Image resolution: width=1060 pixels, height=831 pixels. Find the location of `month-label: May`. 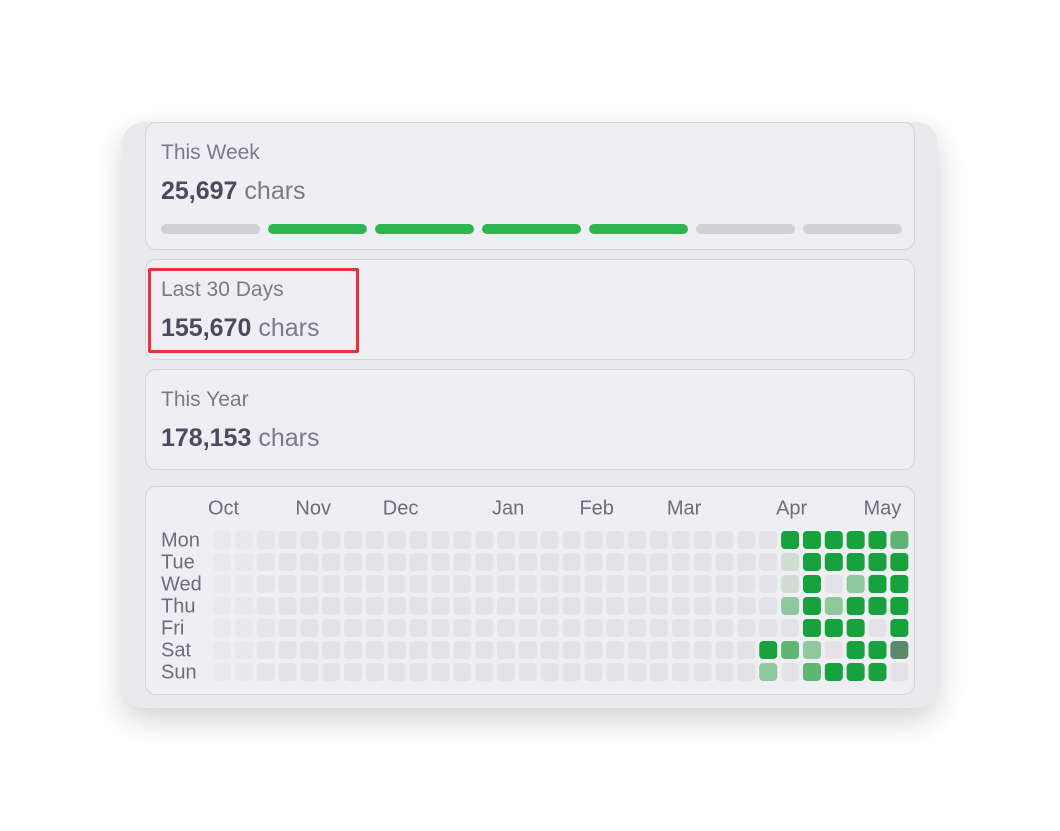

month-label: May is located at coordinates (883, 508).